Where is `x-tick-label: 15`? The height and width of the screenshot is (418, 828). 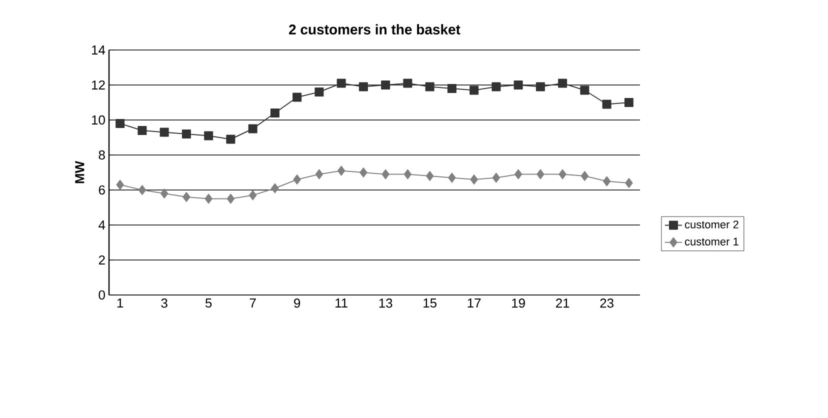 x-tick-label: 15 is located at coordinates (430, 303).